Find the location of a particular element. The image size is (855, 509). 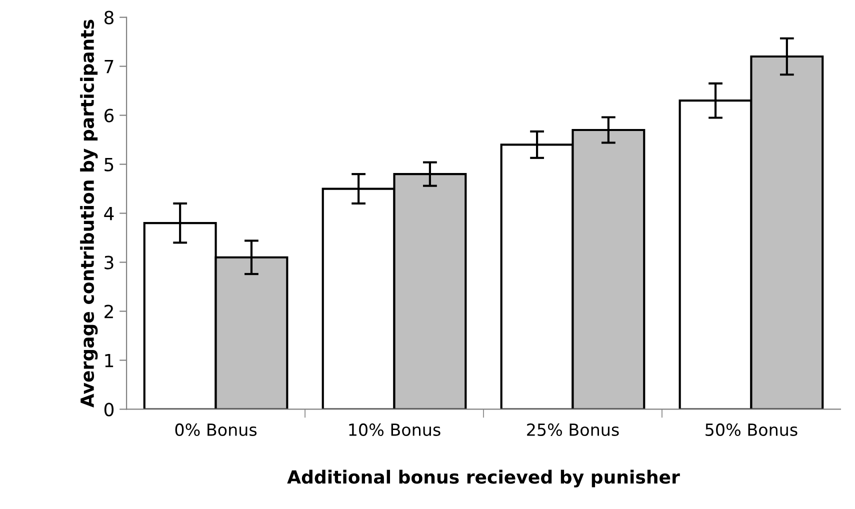

y-tick-label: 1 is located at coordinates (109, 361).